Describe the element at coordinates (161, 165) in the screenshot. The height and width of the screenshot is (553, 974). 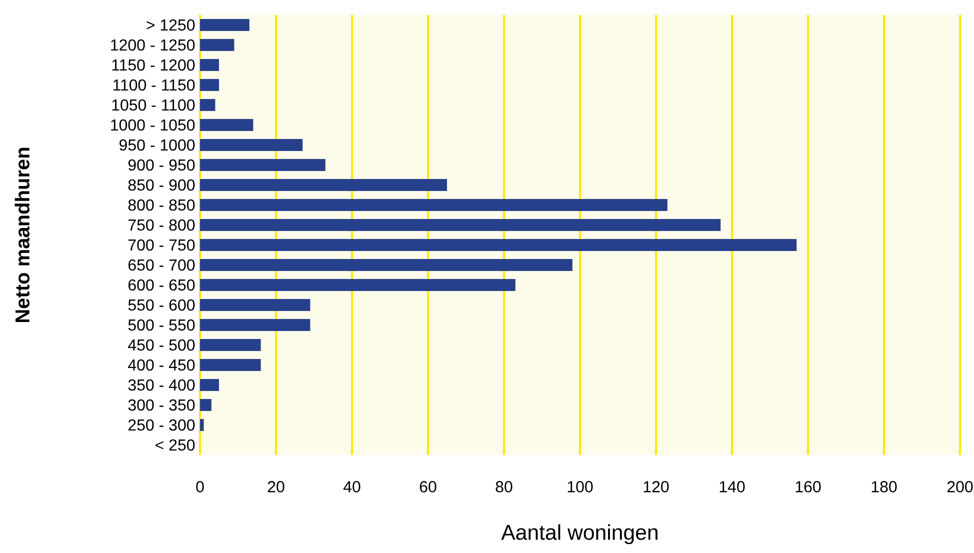
I see `y-tick-label: 900 - 950` at that location.